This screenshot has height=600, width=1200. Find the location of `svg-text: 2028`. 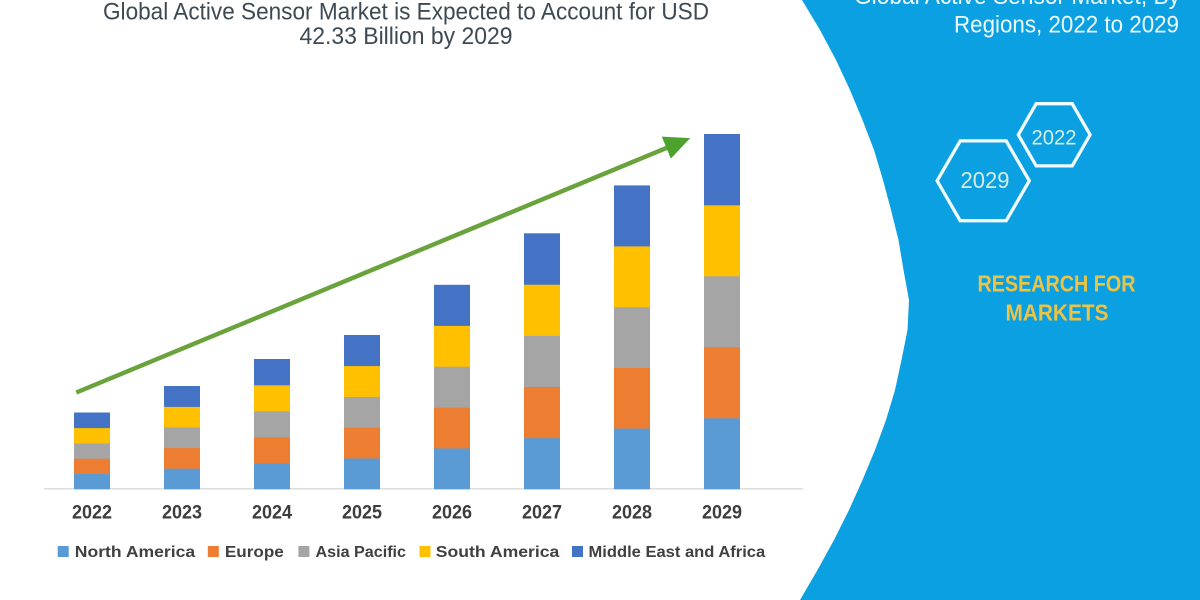

svg-text: 2028 is located at coordinates (632, 513).